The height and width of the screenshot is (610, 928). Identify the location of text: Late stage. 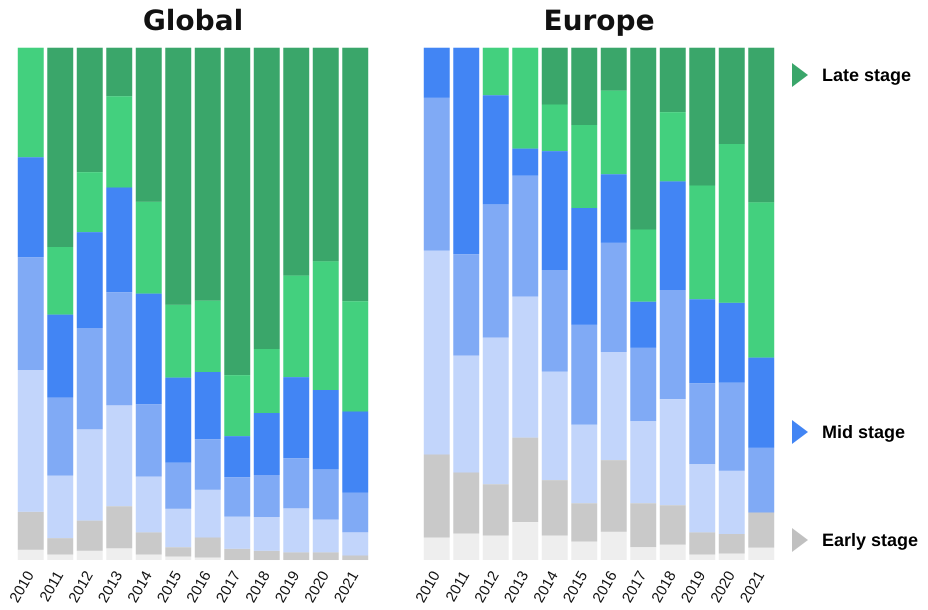
(867, 75).